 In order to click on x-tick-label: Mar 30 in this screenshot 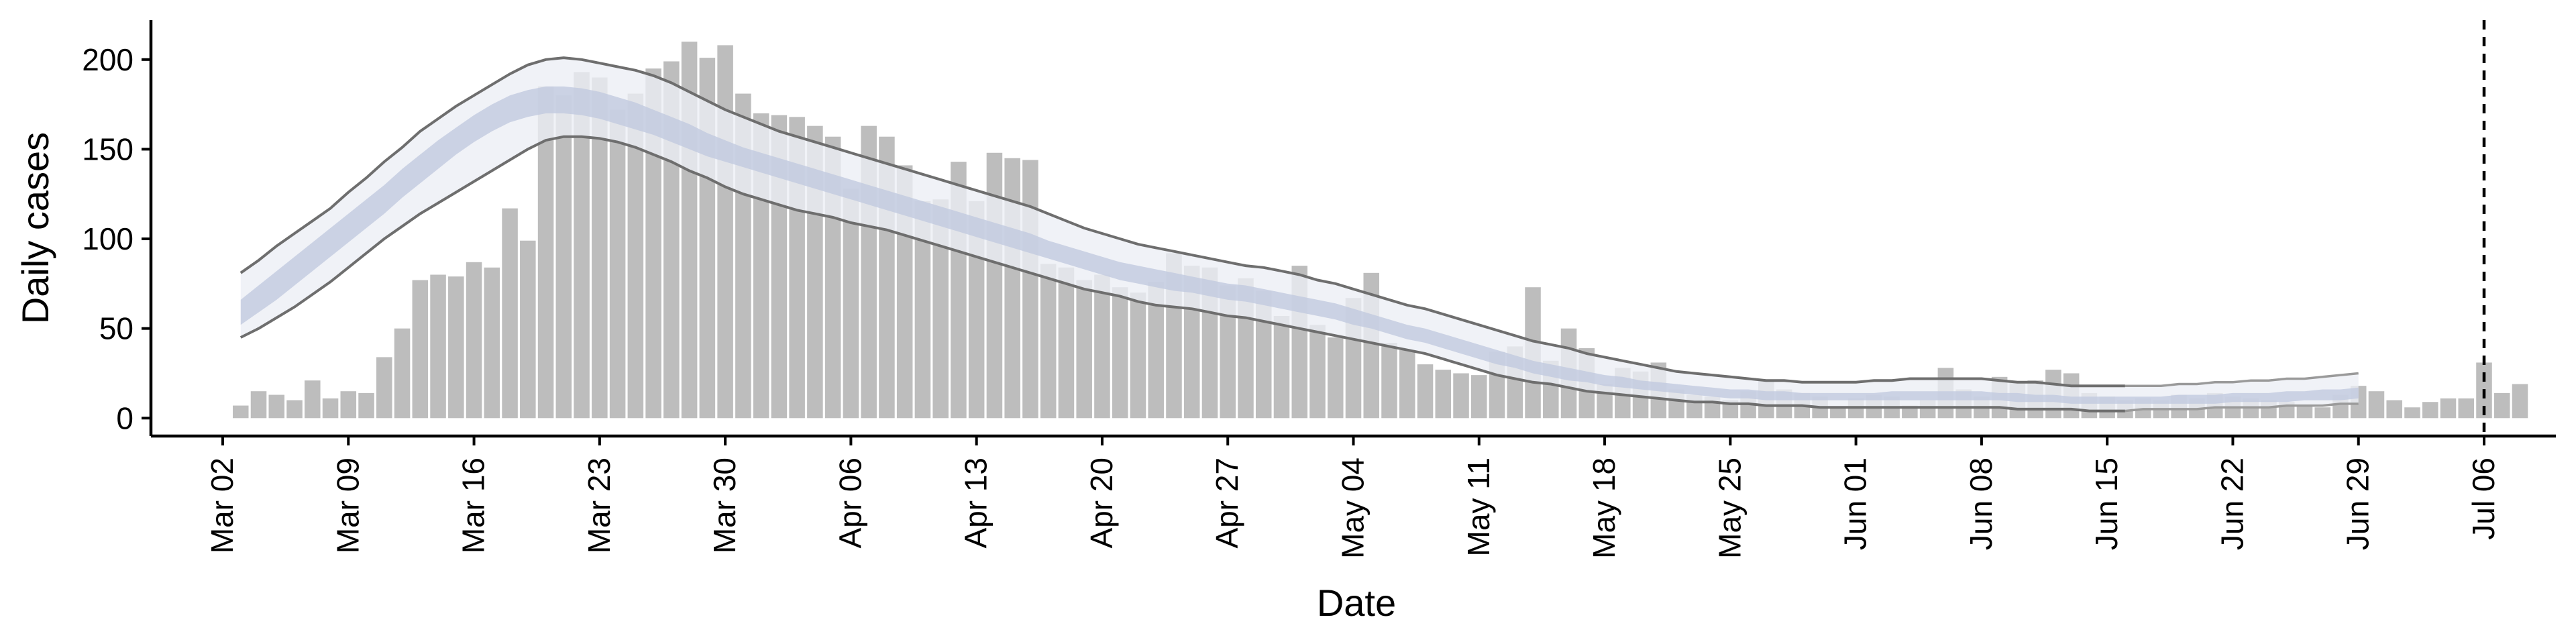, I will do `click(724, 505)`.